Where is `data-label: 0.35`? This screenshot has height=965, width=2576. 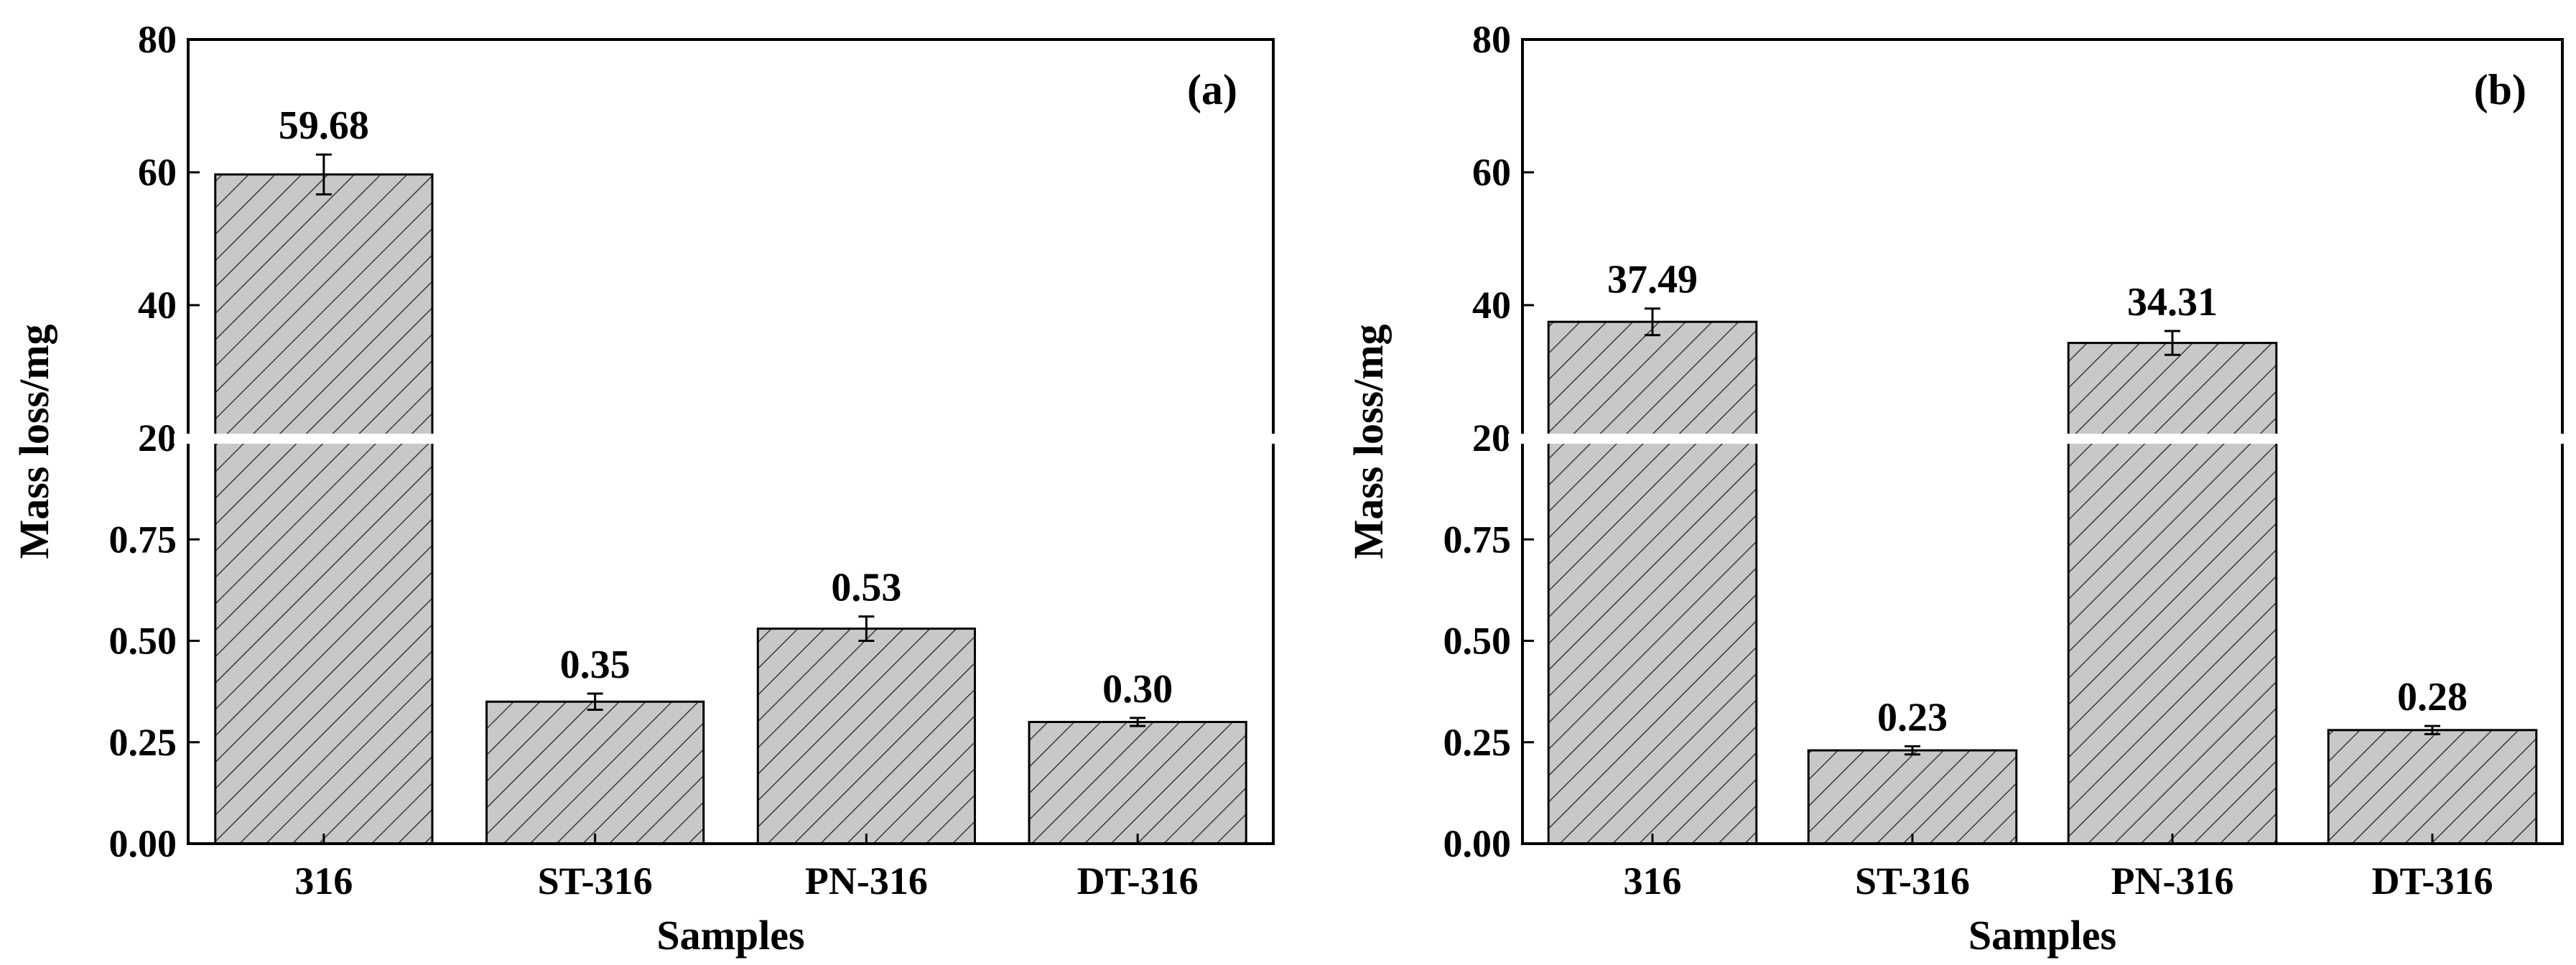
data-label: 0.35 is located at coordinates (595, 665).